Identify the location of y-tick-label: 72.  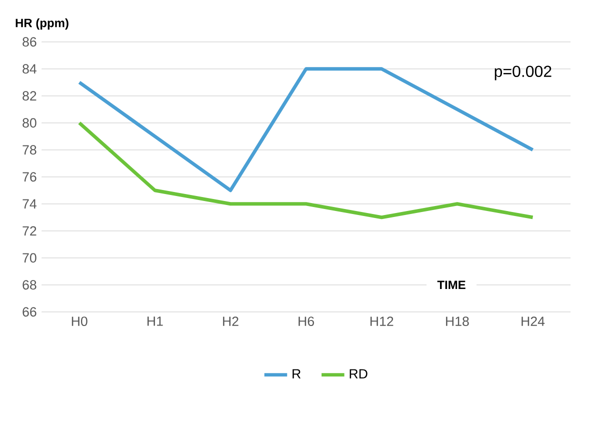
(29, 231).